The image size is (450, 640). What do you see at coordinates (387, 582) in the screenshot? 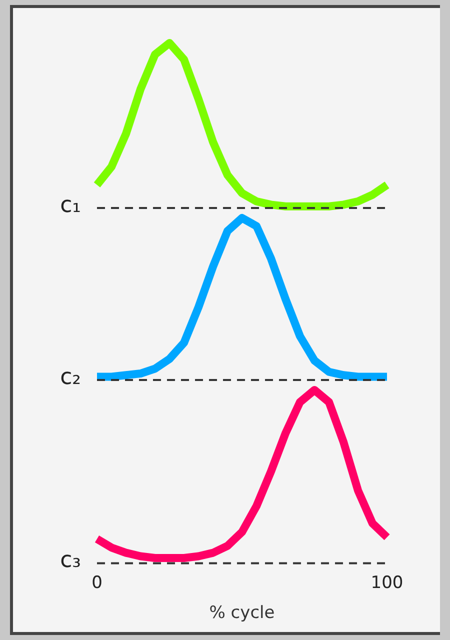
I see `x-tick-label: 100` at bounding box center [387, 582].